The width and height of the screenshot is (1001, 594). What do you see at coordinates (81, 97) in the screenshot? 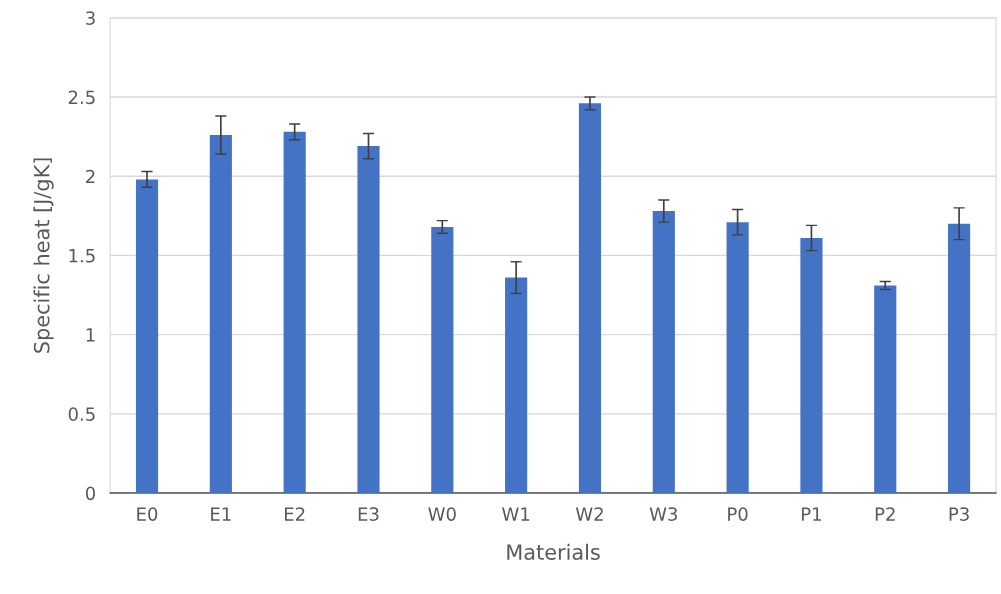
I see `y-tick-label: 2.5` at bounding box center [81, 97].